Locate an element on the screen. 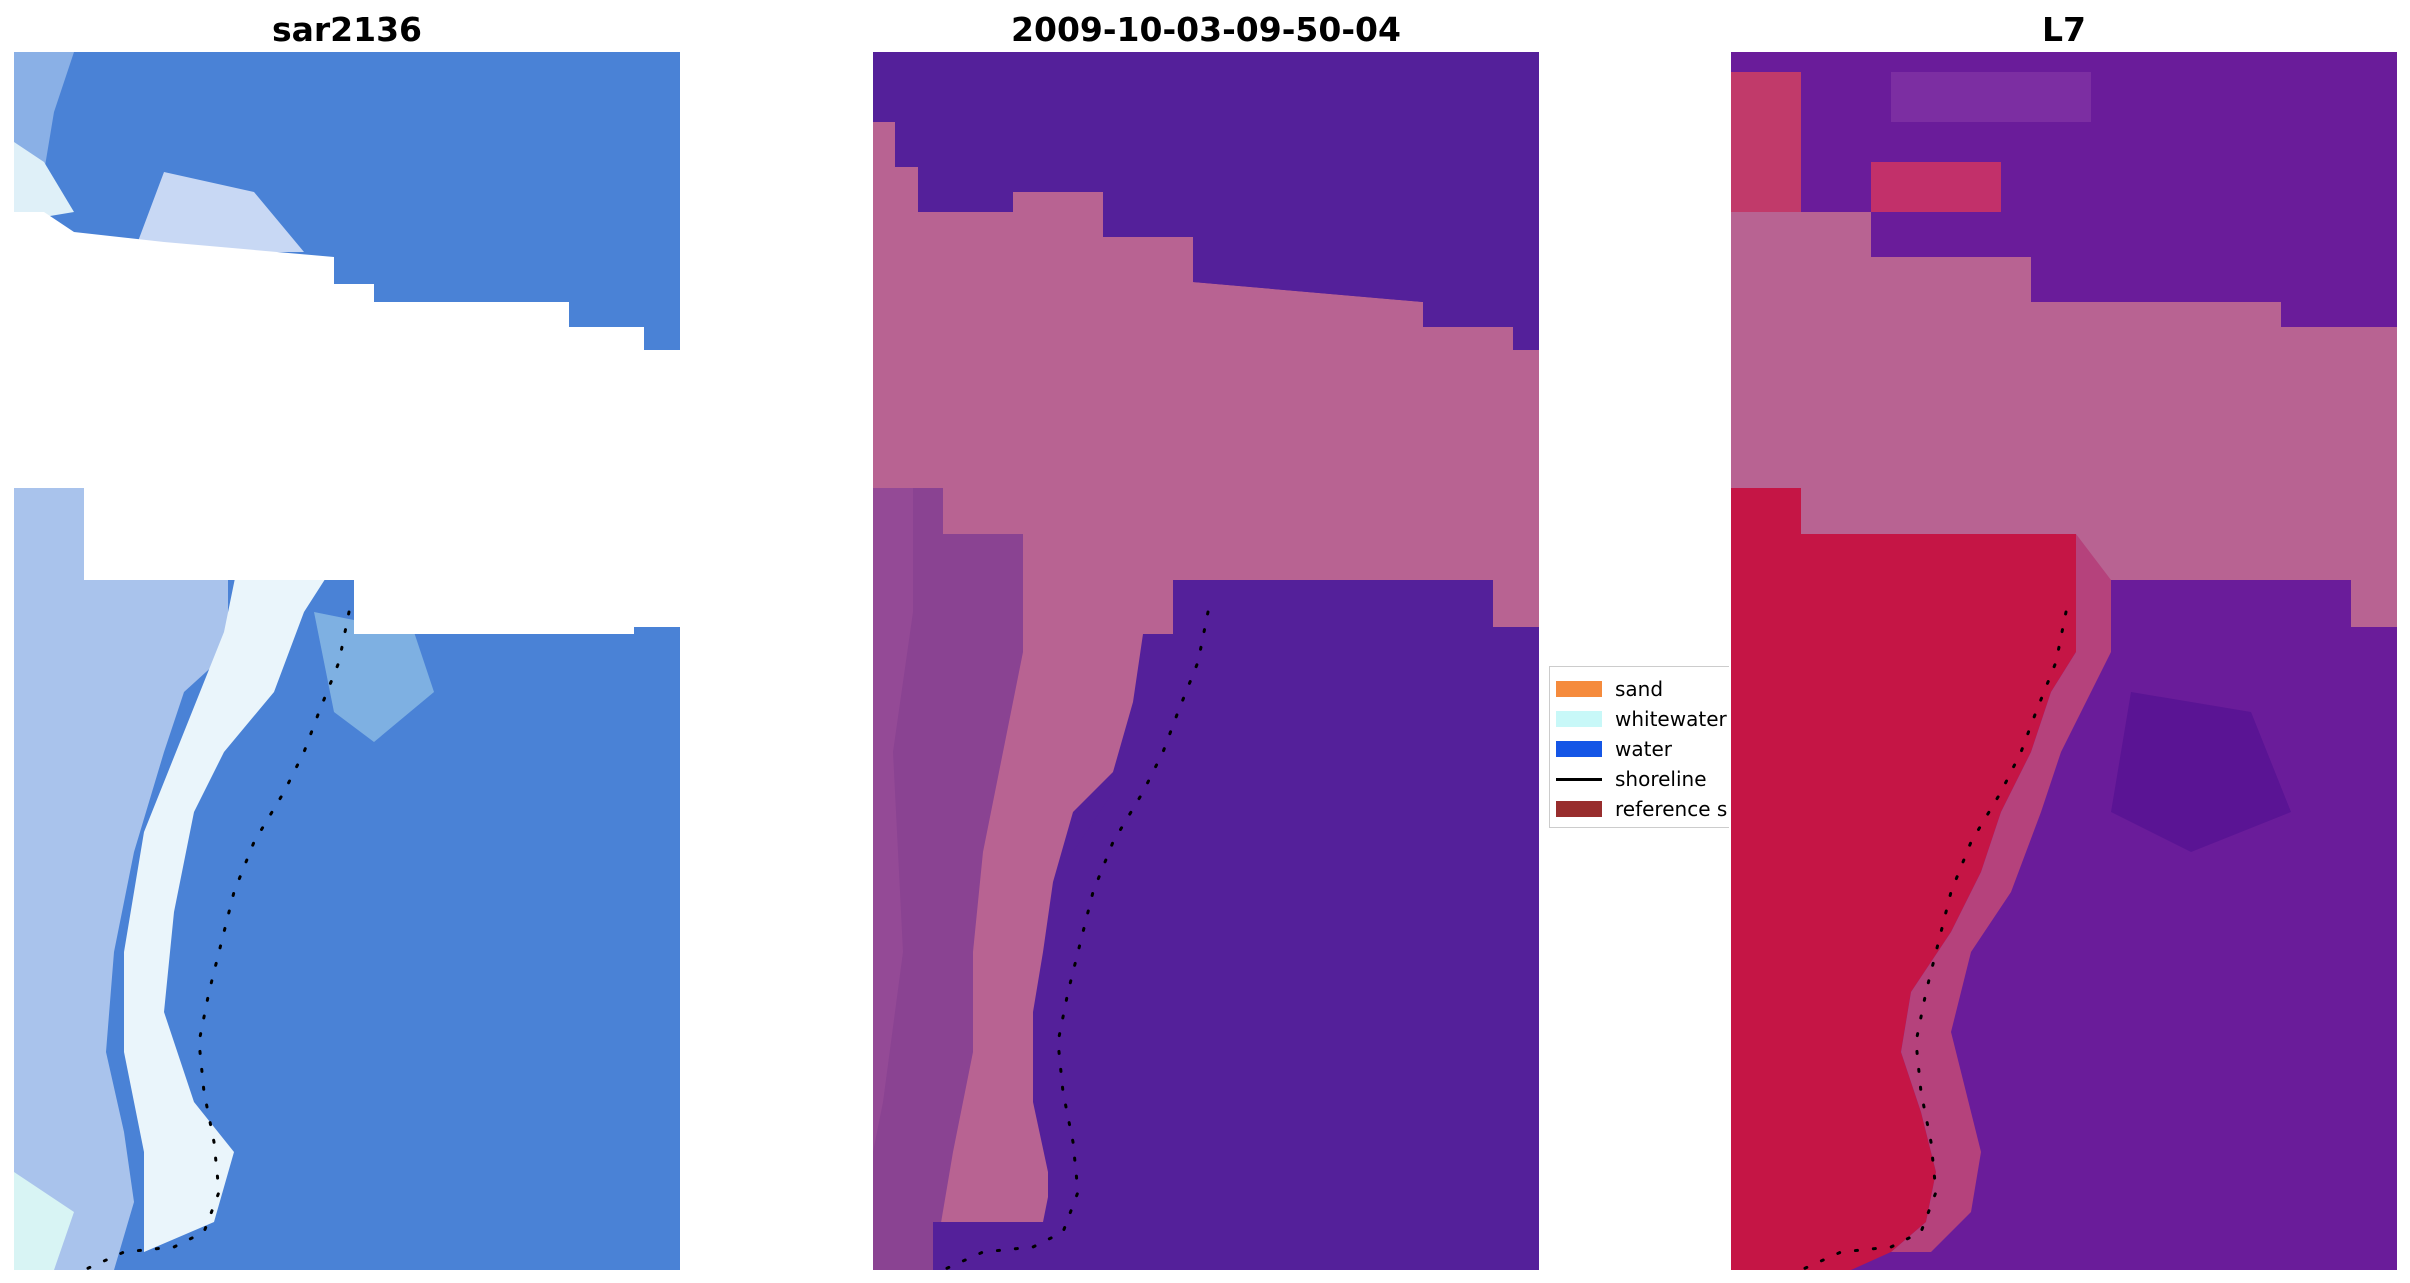 This screenshot has height=1283, width=2410. legend-item-reference-shoreline: reference shoreline is located at coordinates (1639, 809).